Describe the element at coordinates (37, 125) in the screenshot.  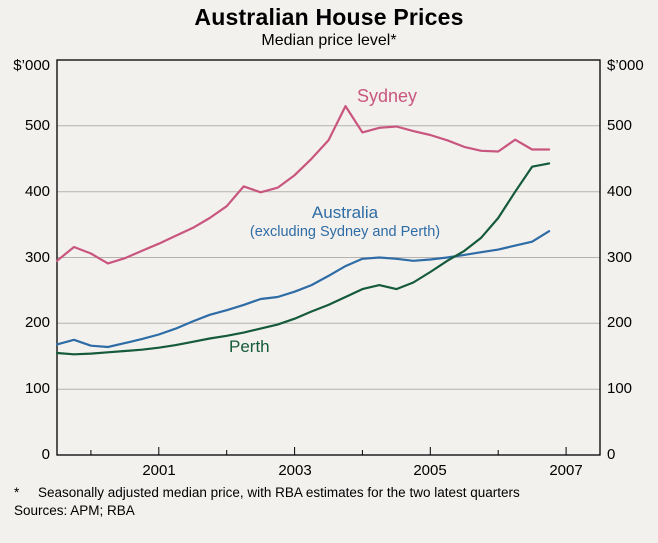
I see `y-tick-label-left: 500` at that location.